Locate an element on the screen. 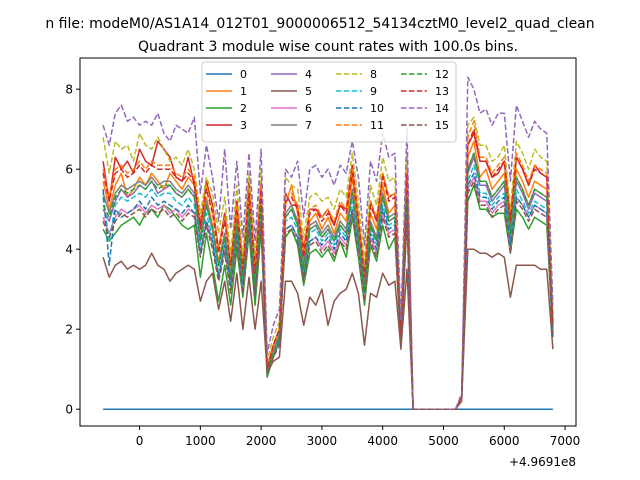  legend-label-5: 5 is located at coordinates (308, 91).